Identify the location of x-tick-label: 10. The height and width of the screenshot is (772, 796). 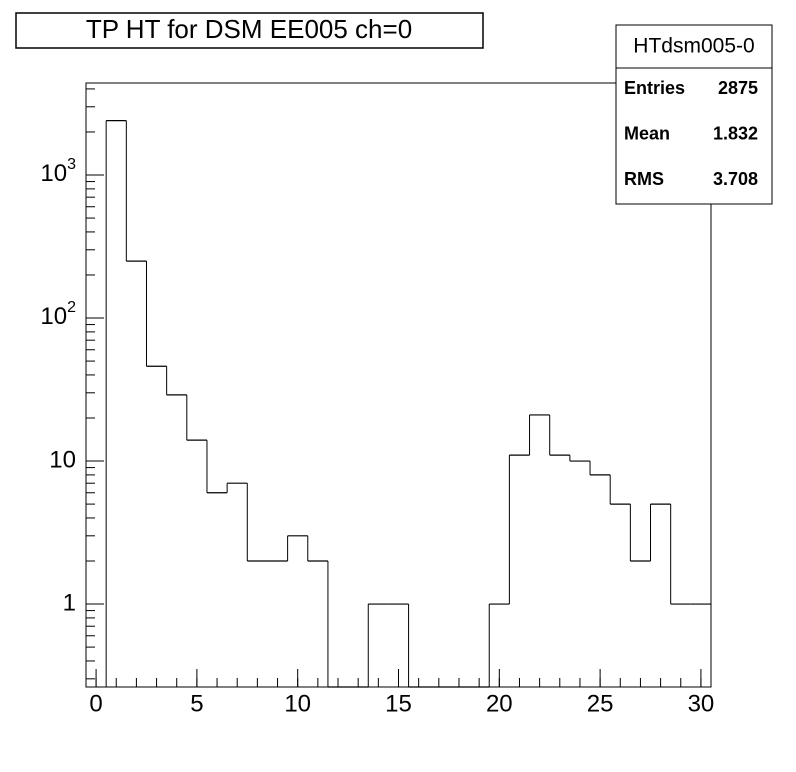
(297, 703).